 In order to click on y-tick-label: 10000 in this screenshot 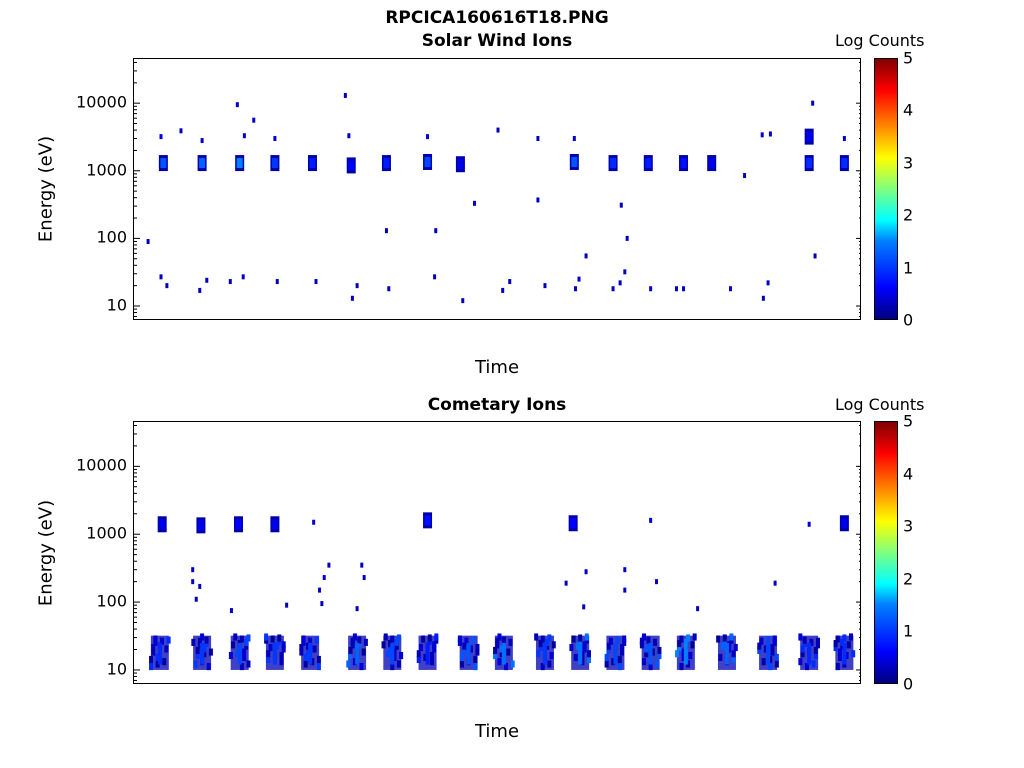, I will do `click(101, 465)`.